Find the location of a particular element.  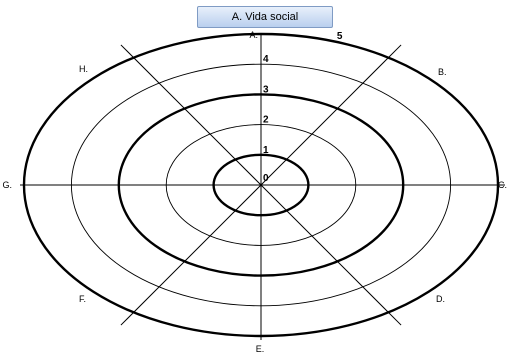

axis-label-d: D. is located at coordinates (440, 299).